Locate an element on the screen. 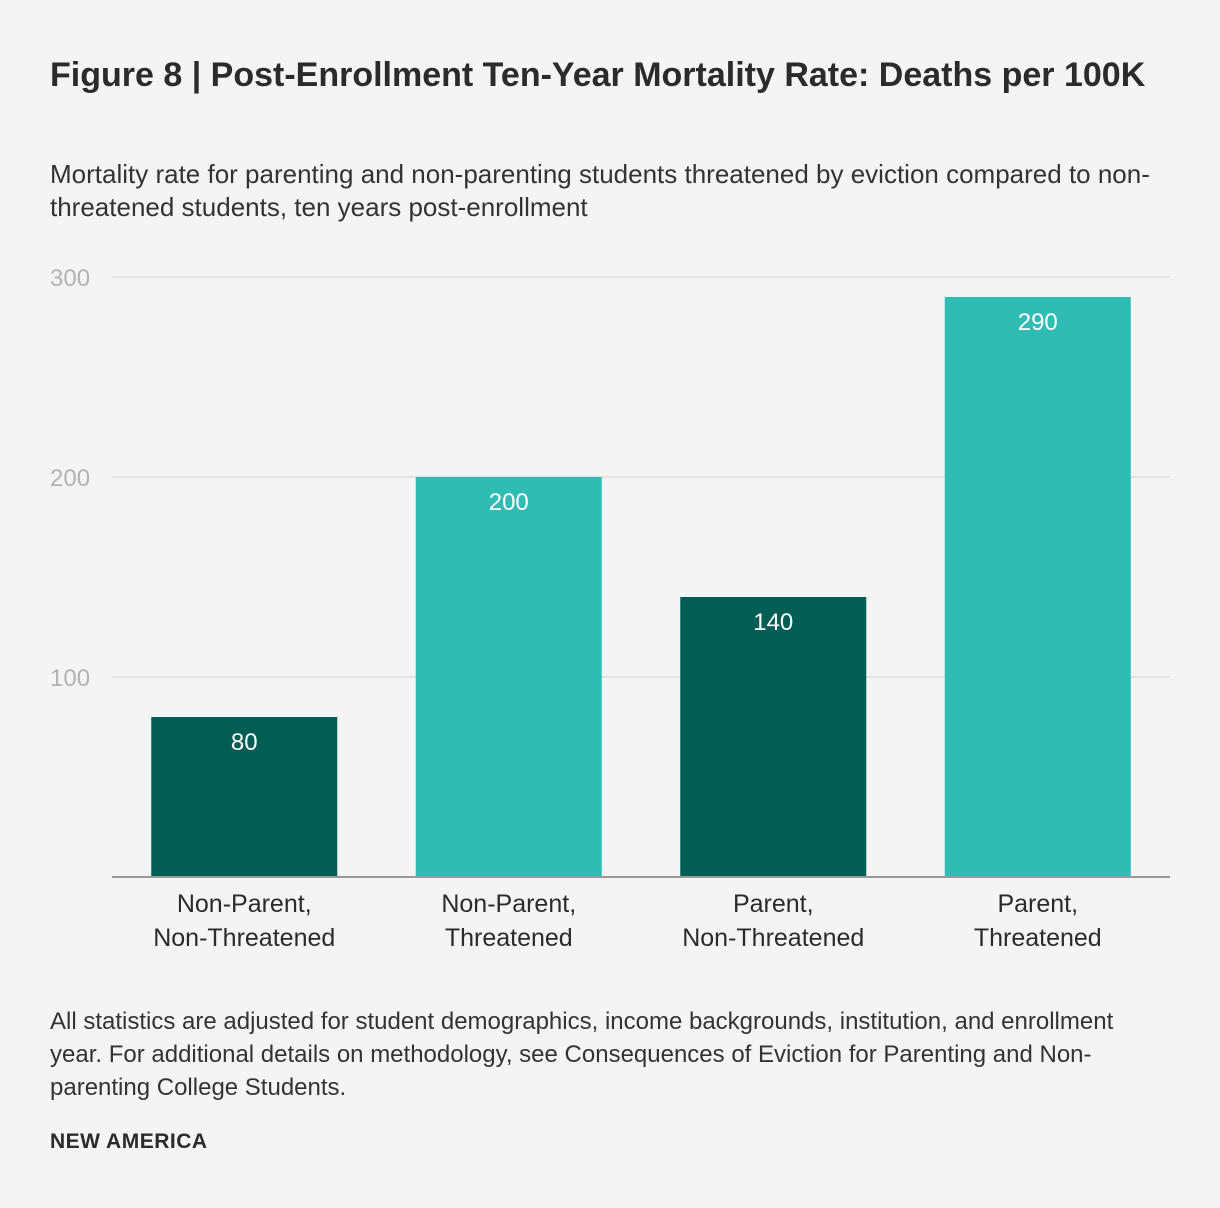 The width and height of the screenshot is (1220, 1208). y-tick-label: 100 is located at coordinates (70, 678).